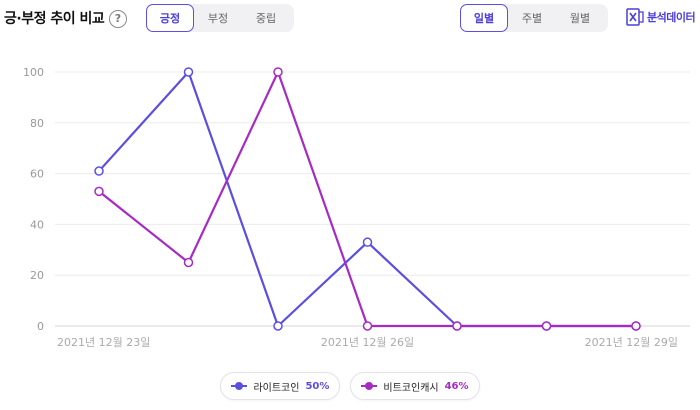 The width and height of the screenshot is (700, 410). Describe the element at coordinates (40, 326) in the screenshot. I see `y-tick-label: 0` at that location.